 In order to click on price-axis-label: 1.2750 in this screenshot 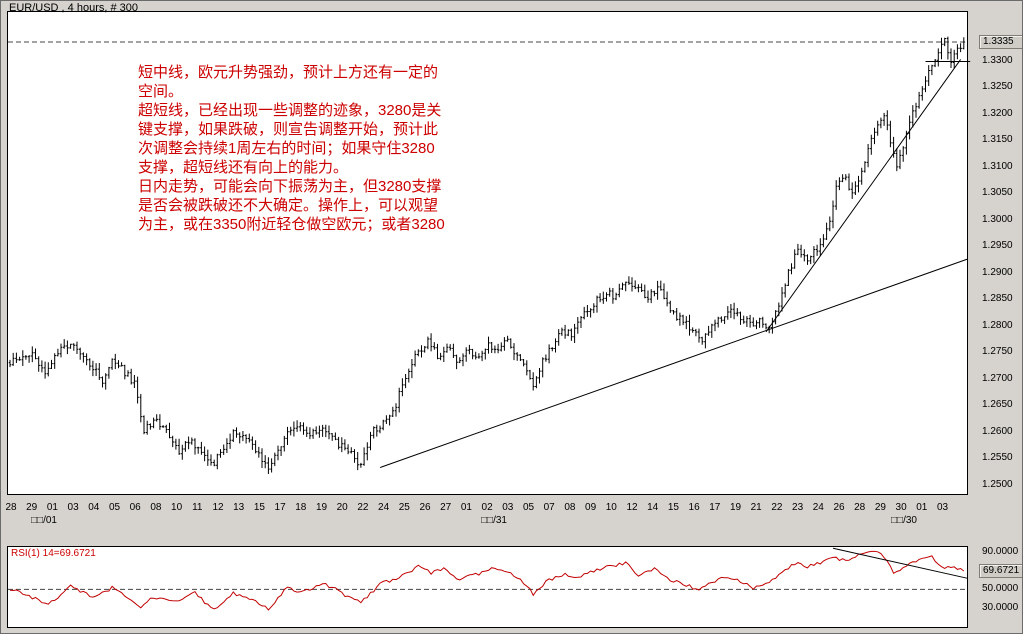, I will do `click(997, 351)`.